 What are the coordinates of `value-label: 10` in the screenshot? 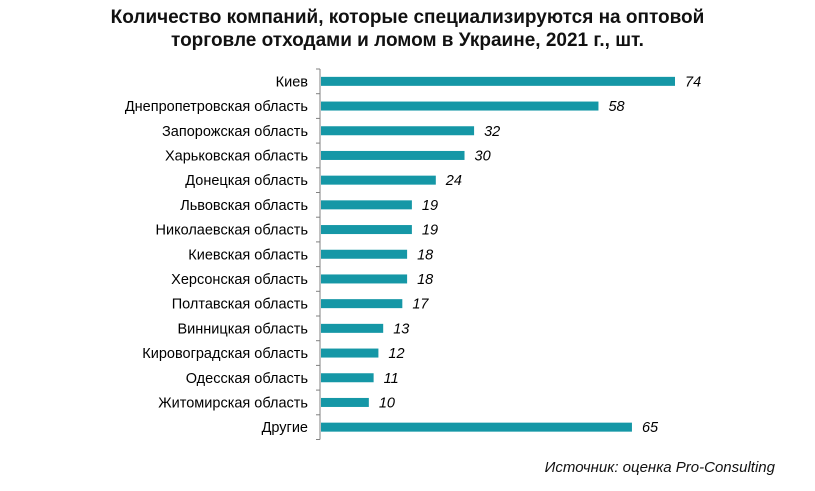 It's located at (387, 403).